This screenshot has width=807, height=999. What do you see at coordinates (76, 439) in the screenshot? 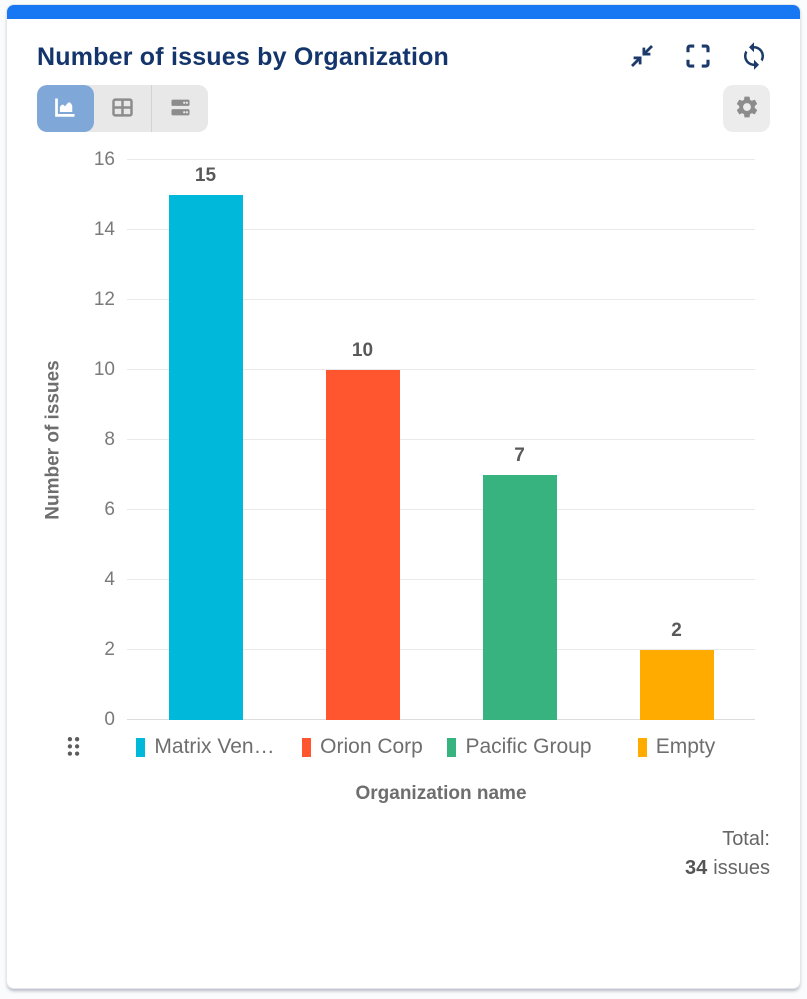
I see `y-axis: 16 14 12 10 8 6 4 2 0` at bounding box center [76, 439].